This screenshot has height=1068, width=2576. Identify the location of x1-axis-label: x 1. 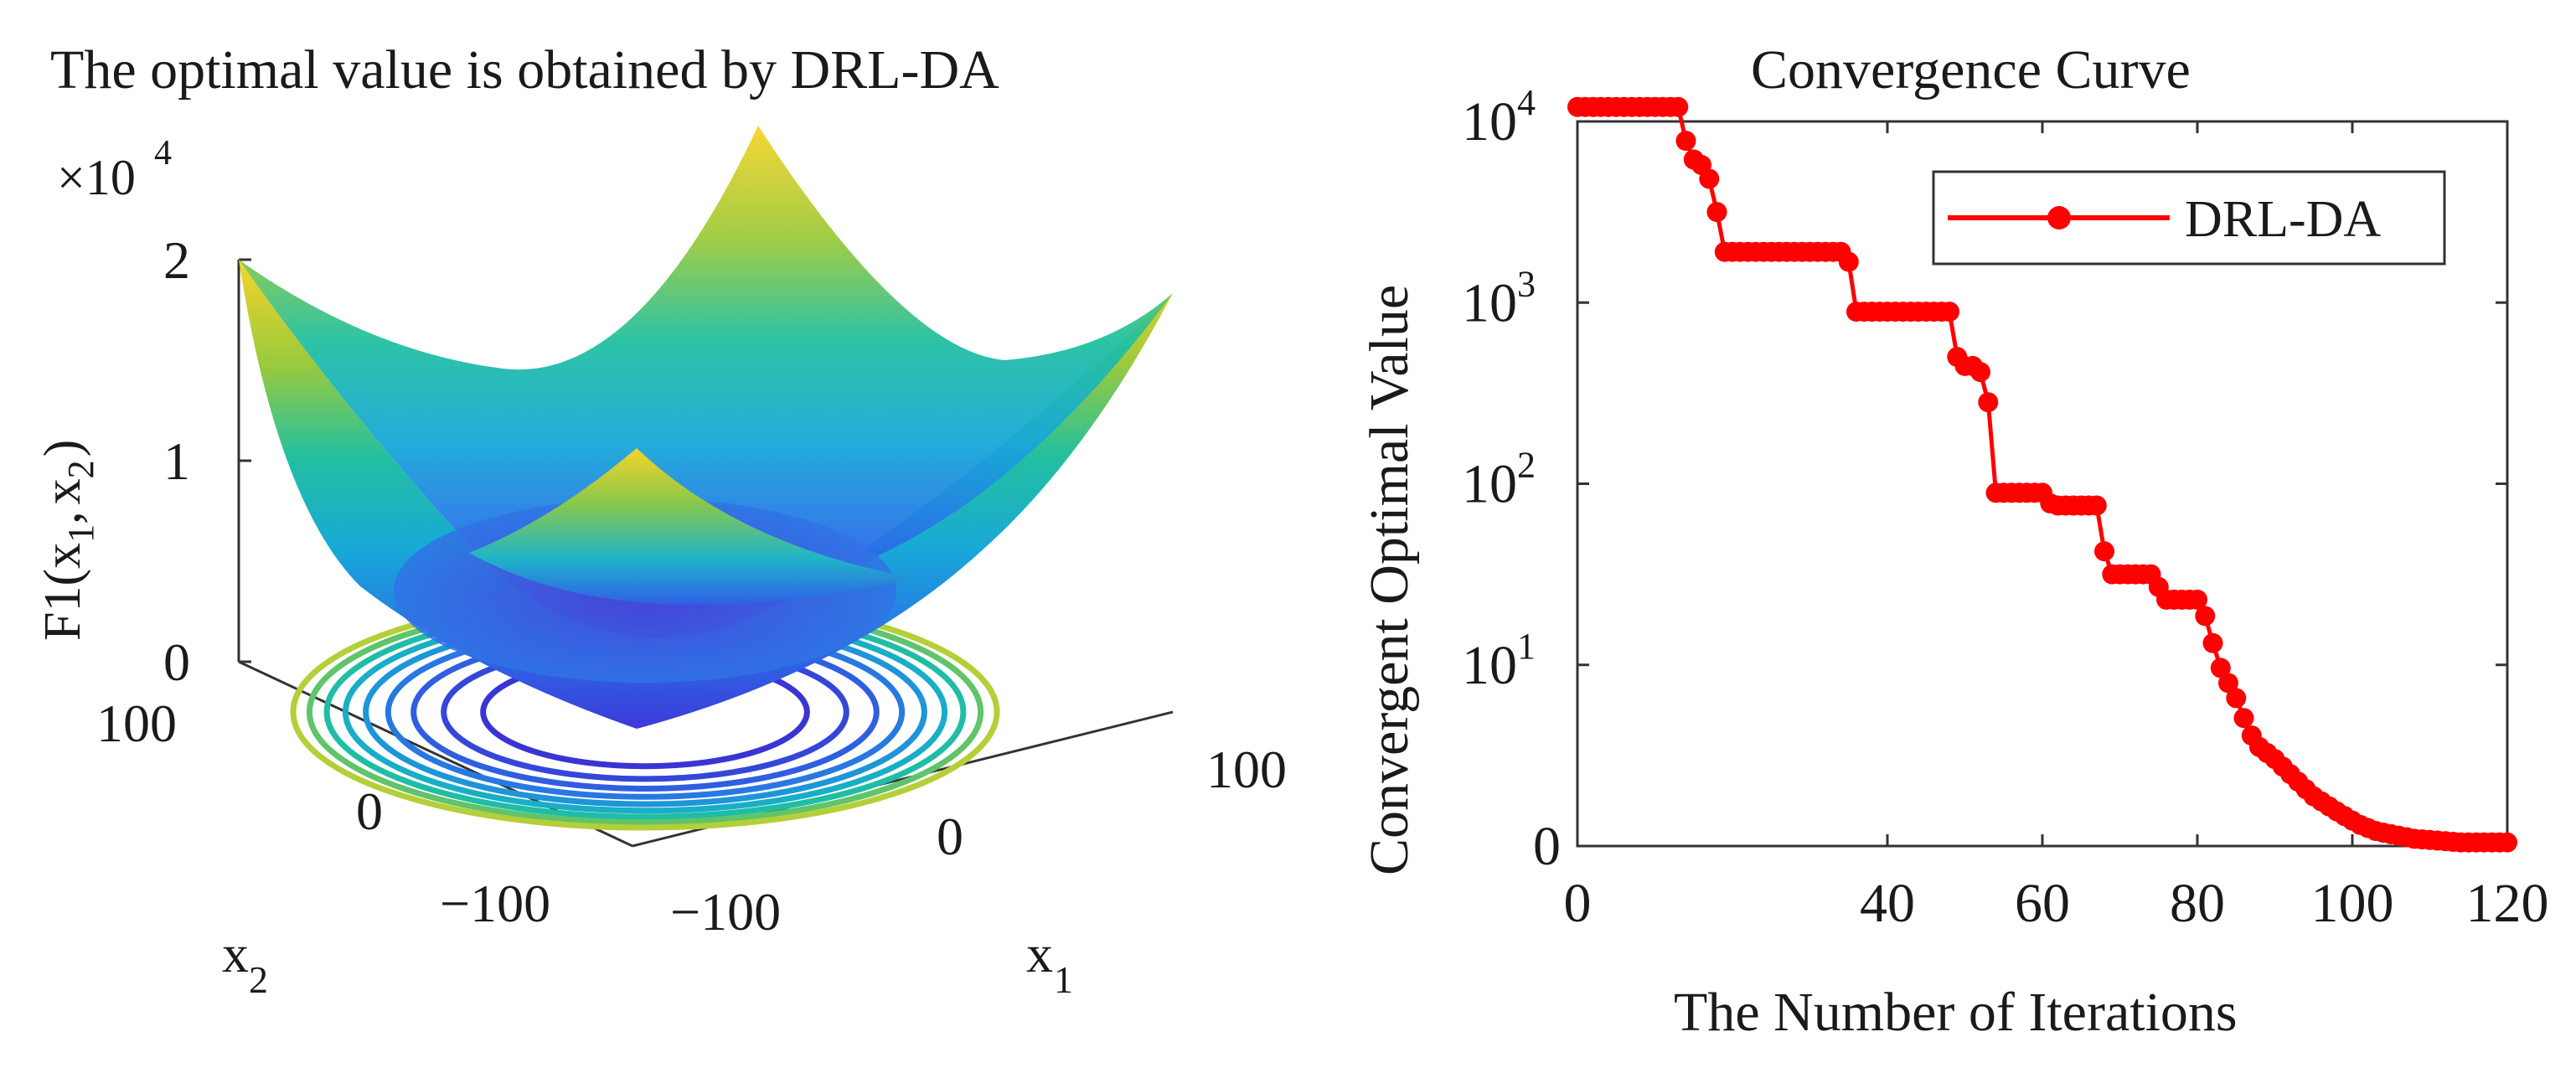
(1049, 963).